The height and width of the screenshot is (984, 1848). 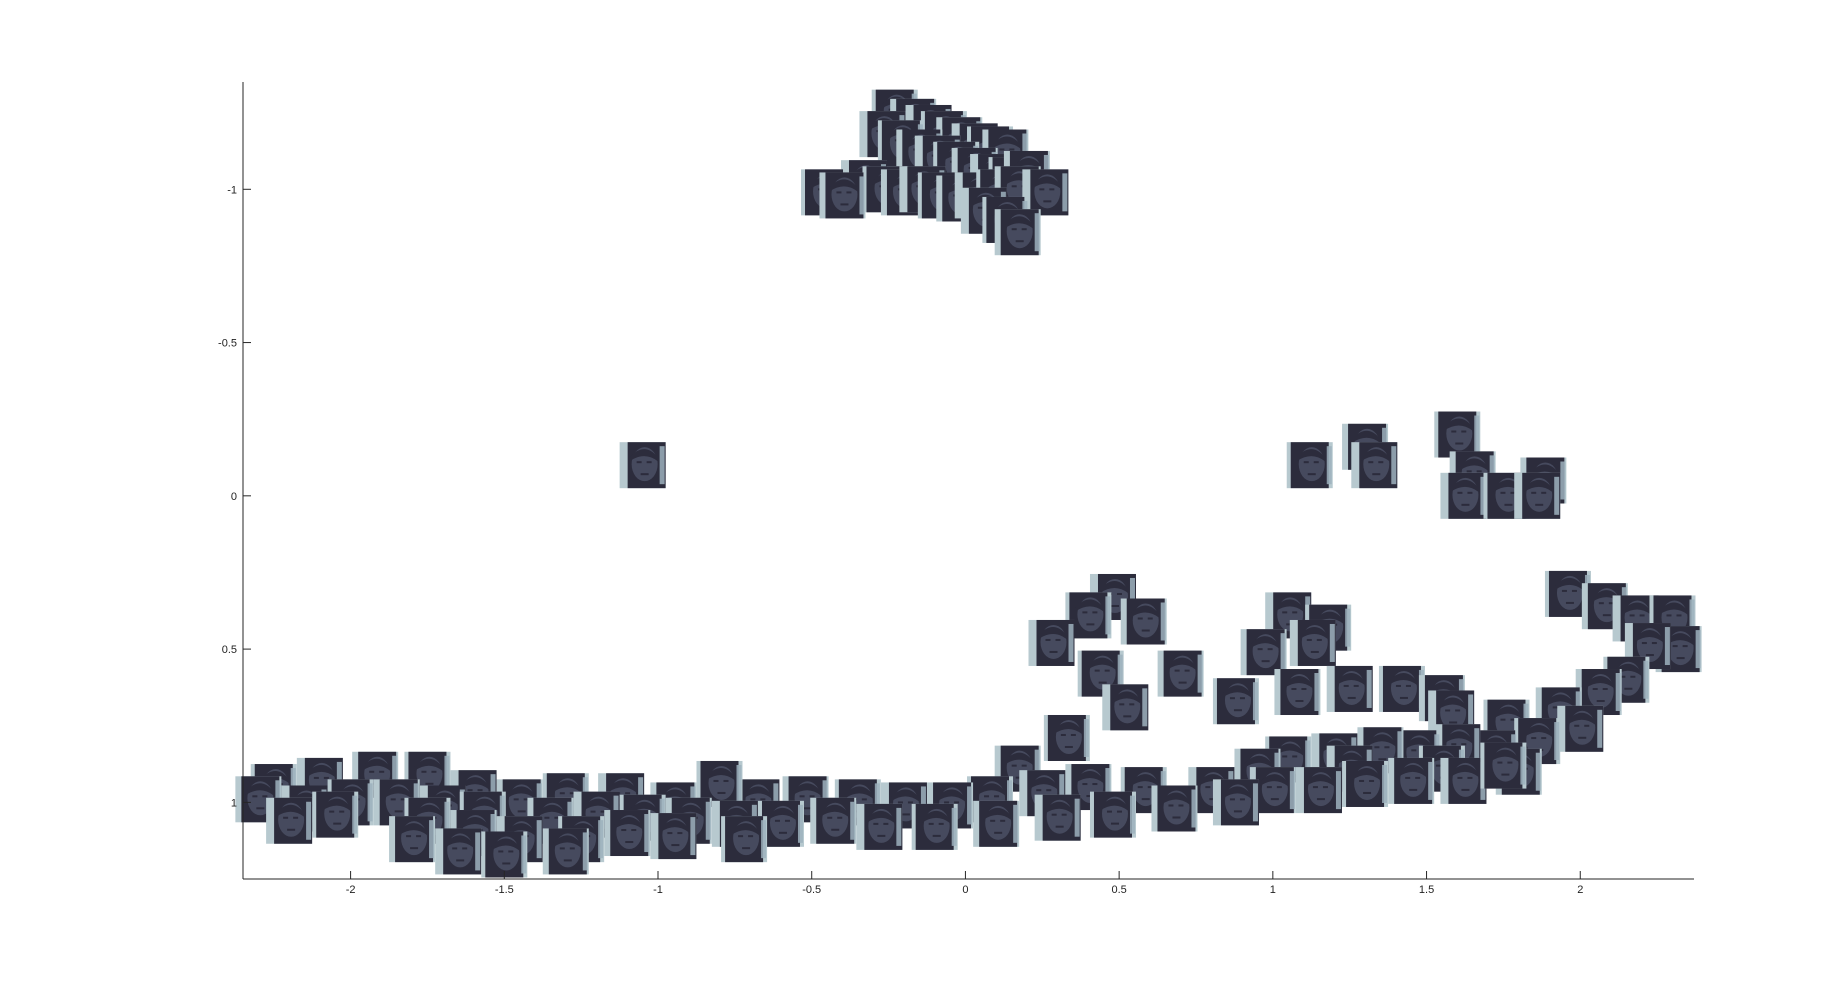 I want to click on x-tick-label: -2, so click(x=351, y=890).